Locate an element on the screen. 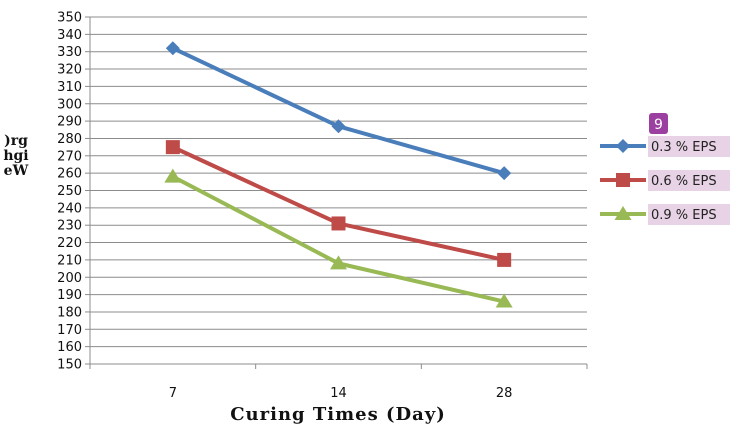 This screenshot has width=731, height=428. legend-item: 0.9 % EPS is located at coordinates (665, 214).